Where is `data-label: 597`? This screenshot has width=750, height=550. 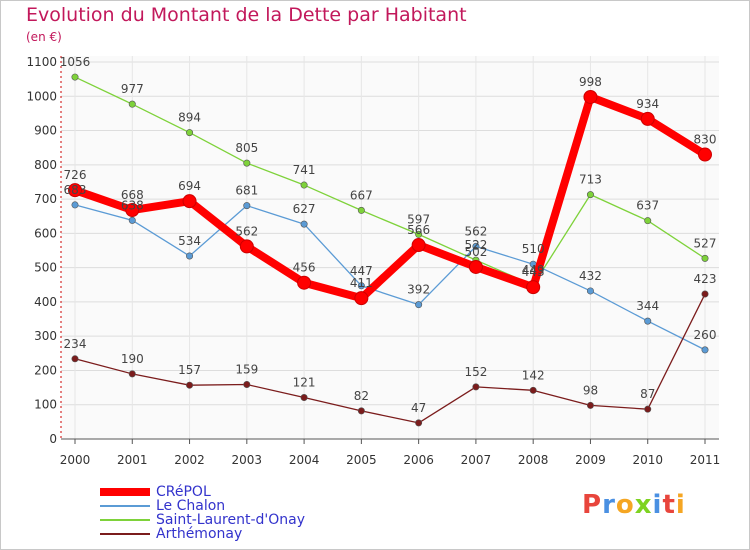 data-label: 597 is located at coordinates (418, 219).